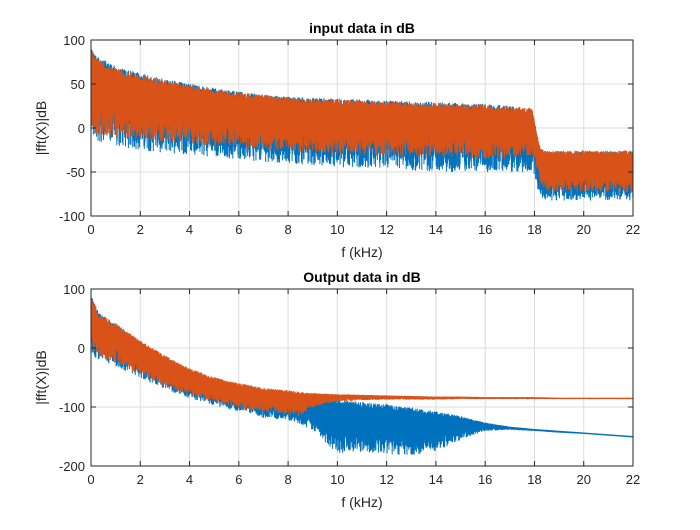  I want to click on y-tick-label: -50, so click(75, 172).